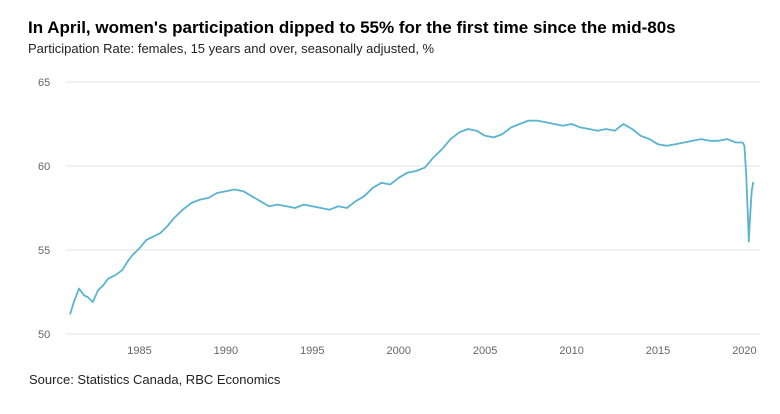 The width and height of the screenshot is (780, 414). Describe the element at coordinates (44, 335) in the screenshot. I see `y-tick-label: 50` at that location.